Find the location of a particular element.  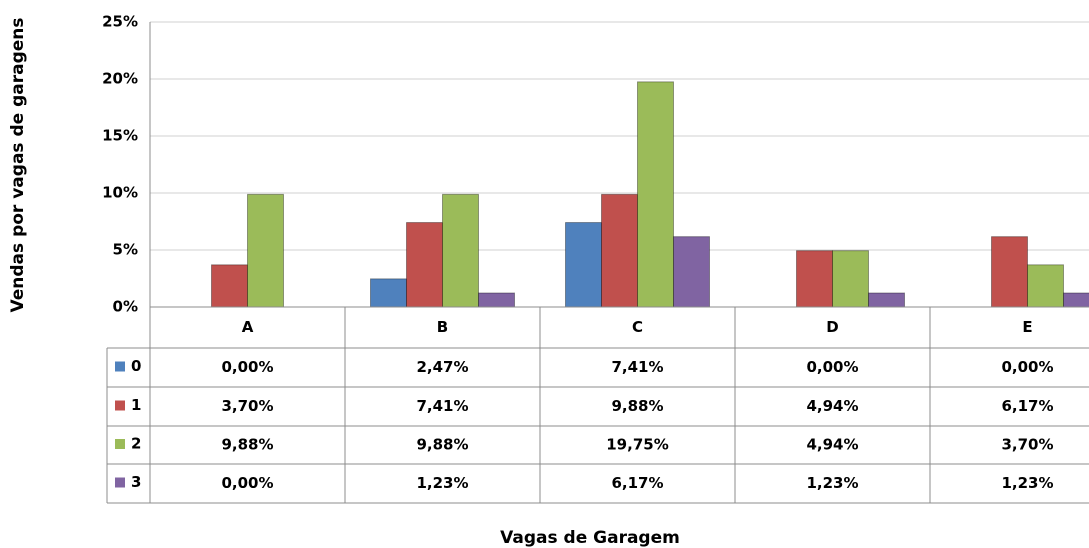

legend-label: 3 is located at coordinates (136, 482).